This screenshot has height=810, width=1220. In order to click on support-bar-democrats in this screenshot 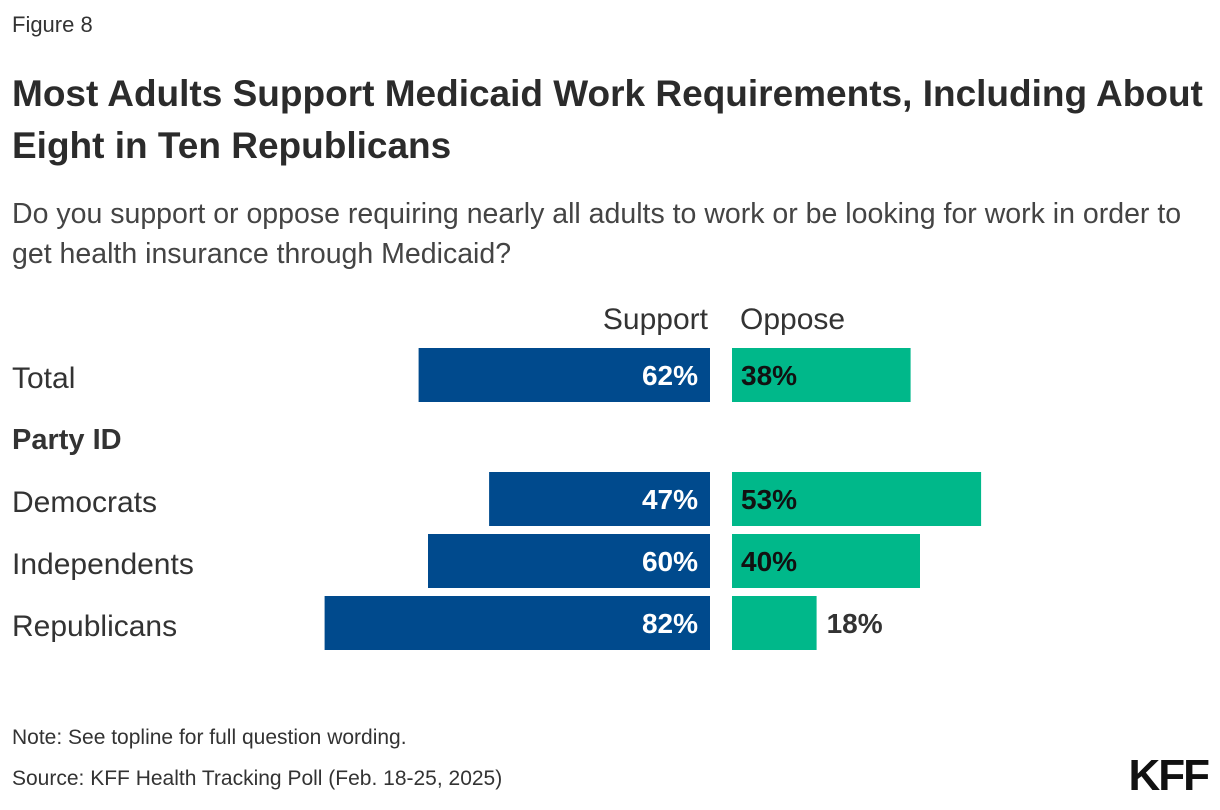, I will do `click(599, 499)`.